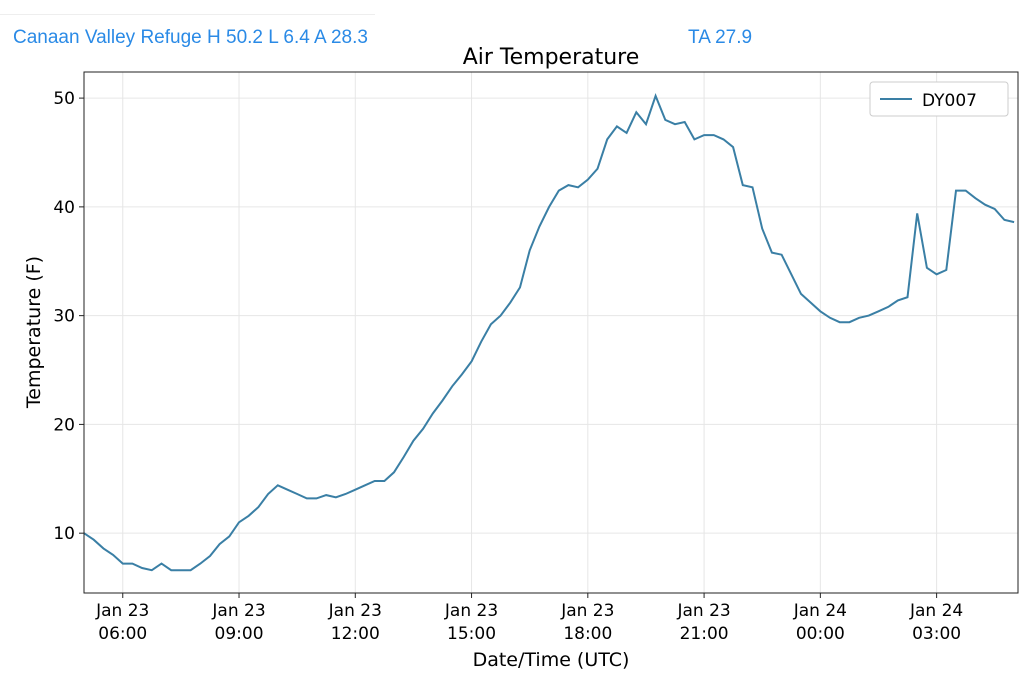 Image resolution: width=1024 pixels, height=681 pixels. What do you see at coordinates (471, 634) in the screenshot?
I see `x-tick-label-time: 15:00` at bounding box center [471, 634].